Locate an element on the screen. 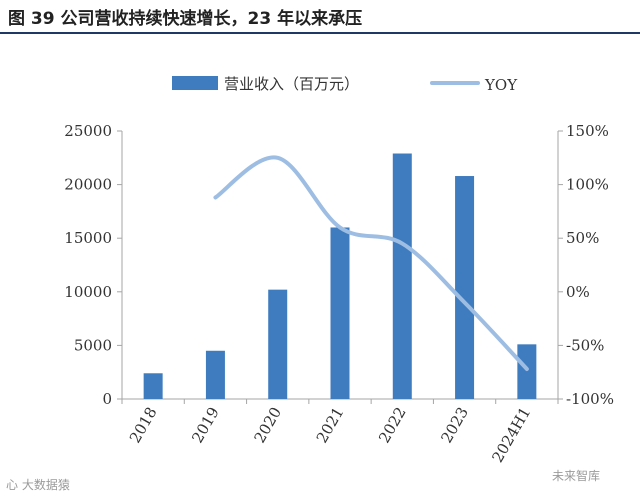 This screenshot has height=496, width=640. bar-2023 is located at coordinates (465, 287).